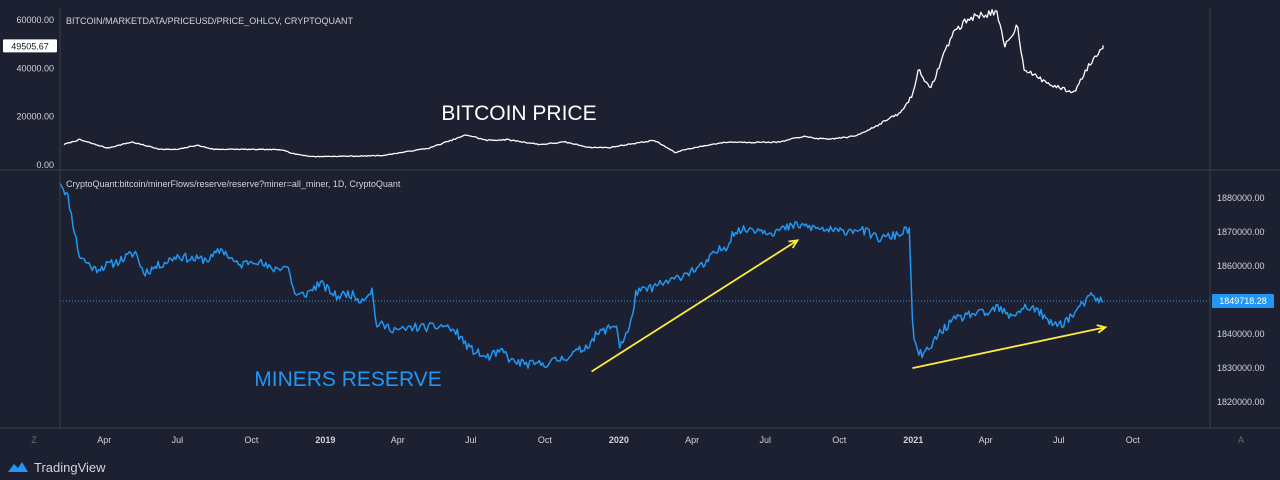 This screenshot has width=1280, height=480. Describe the element at coordinates (35, 68) in the screenshot. I see `price-y-tick: 40000.00` at that location.